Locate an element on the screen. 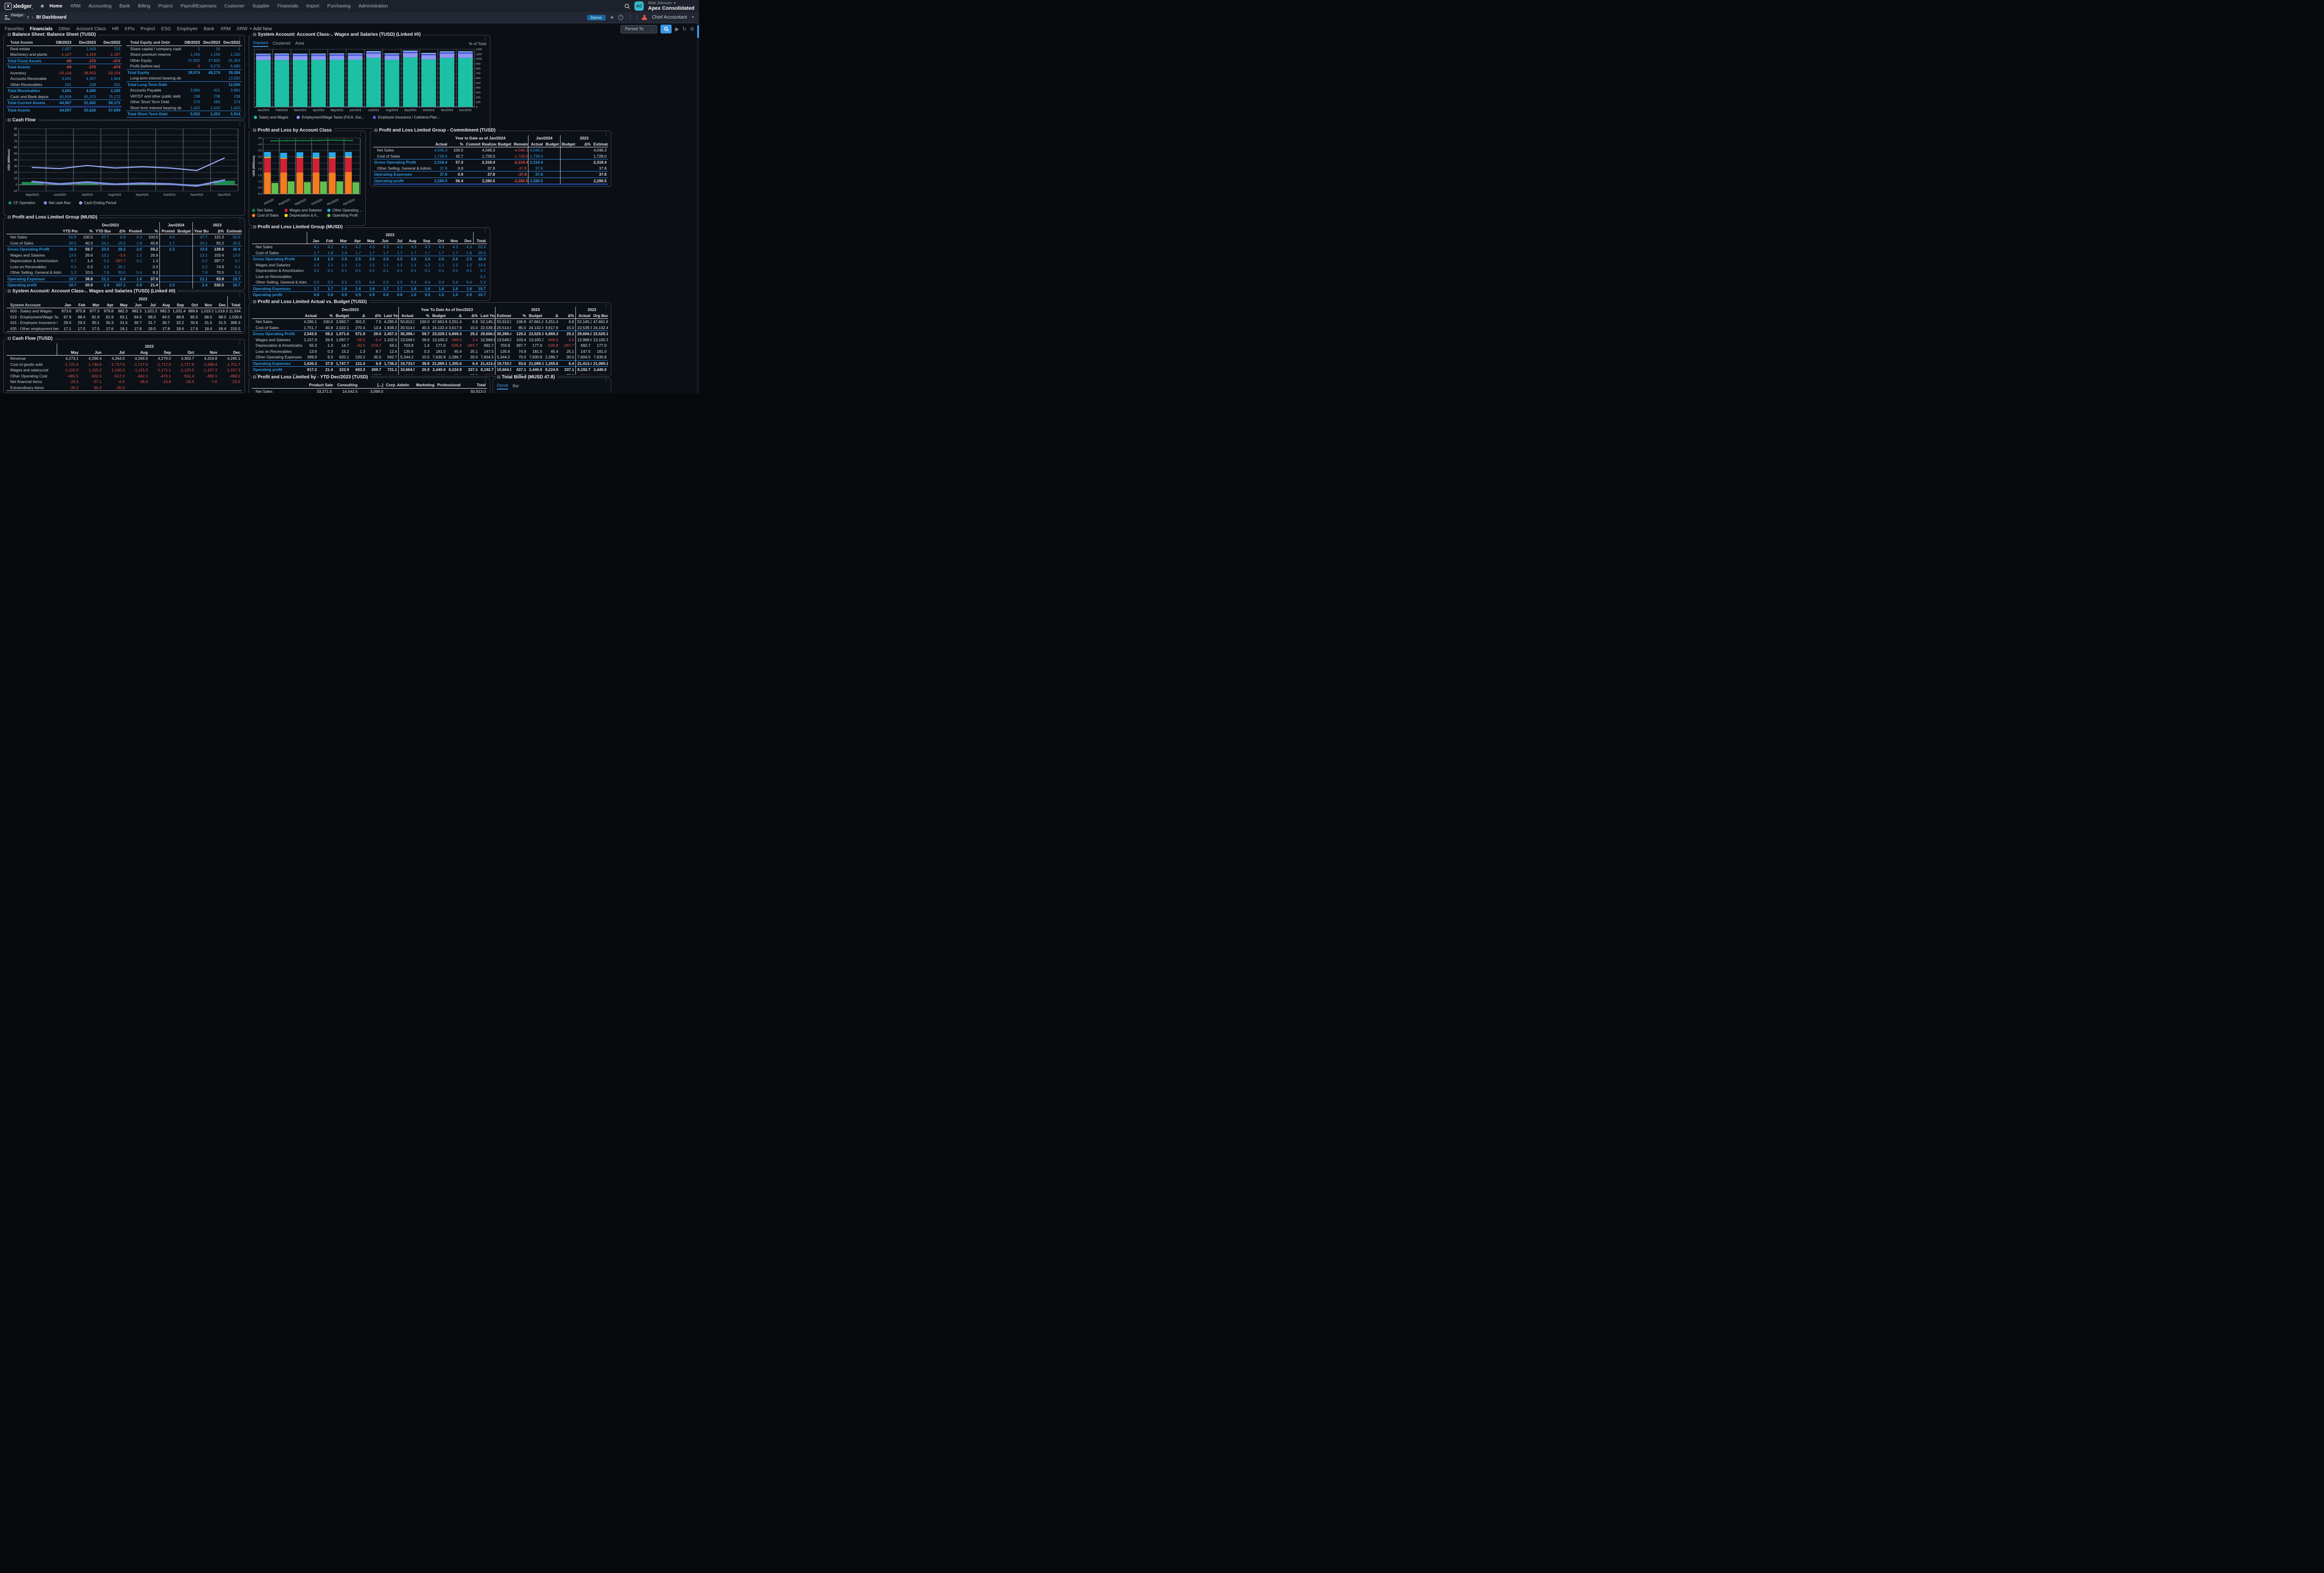 This screenshot has height=1573, width=2324. column-header: Mar is located at coordinates (341, 241).